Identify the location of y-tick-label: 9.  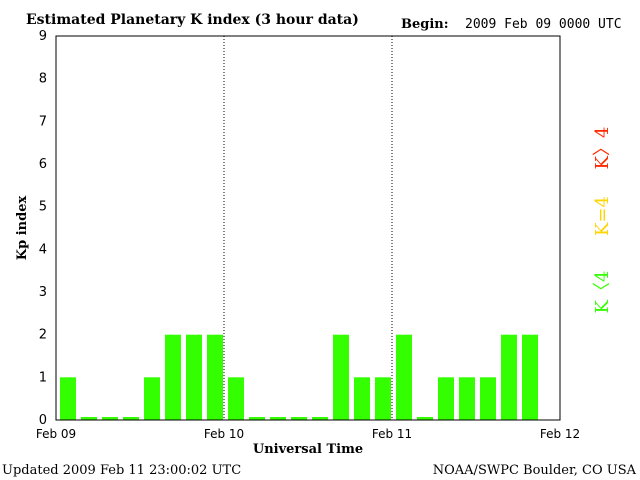
(43, 36).